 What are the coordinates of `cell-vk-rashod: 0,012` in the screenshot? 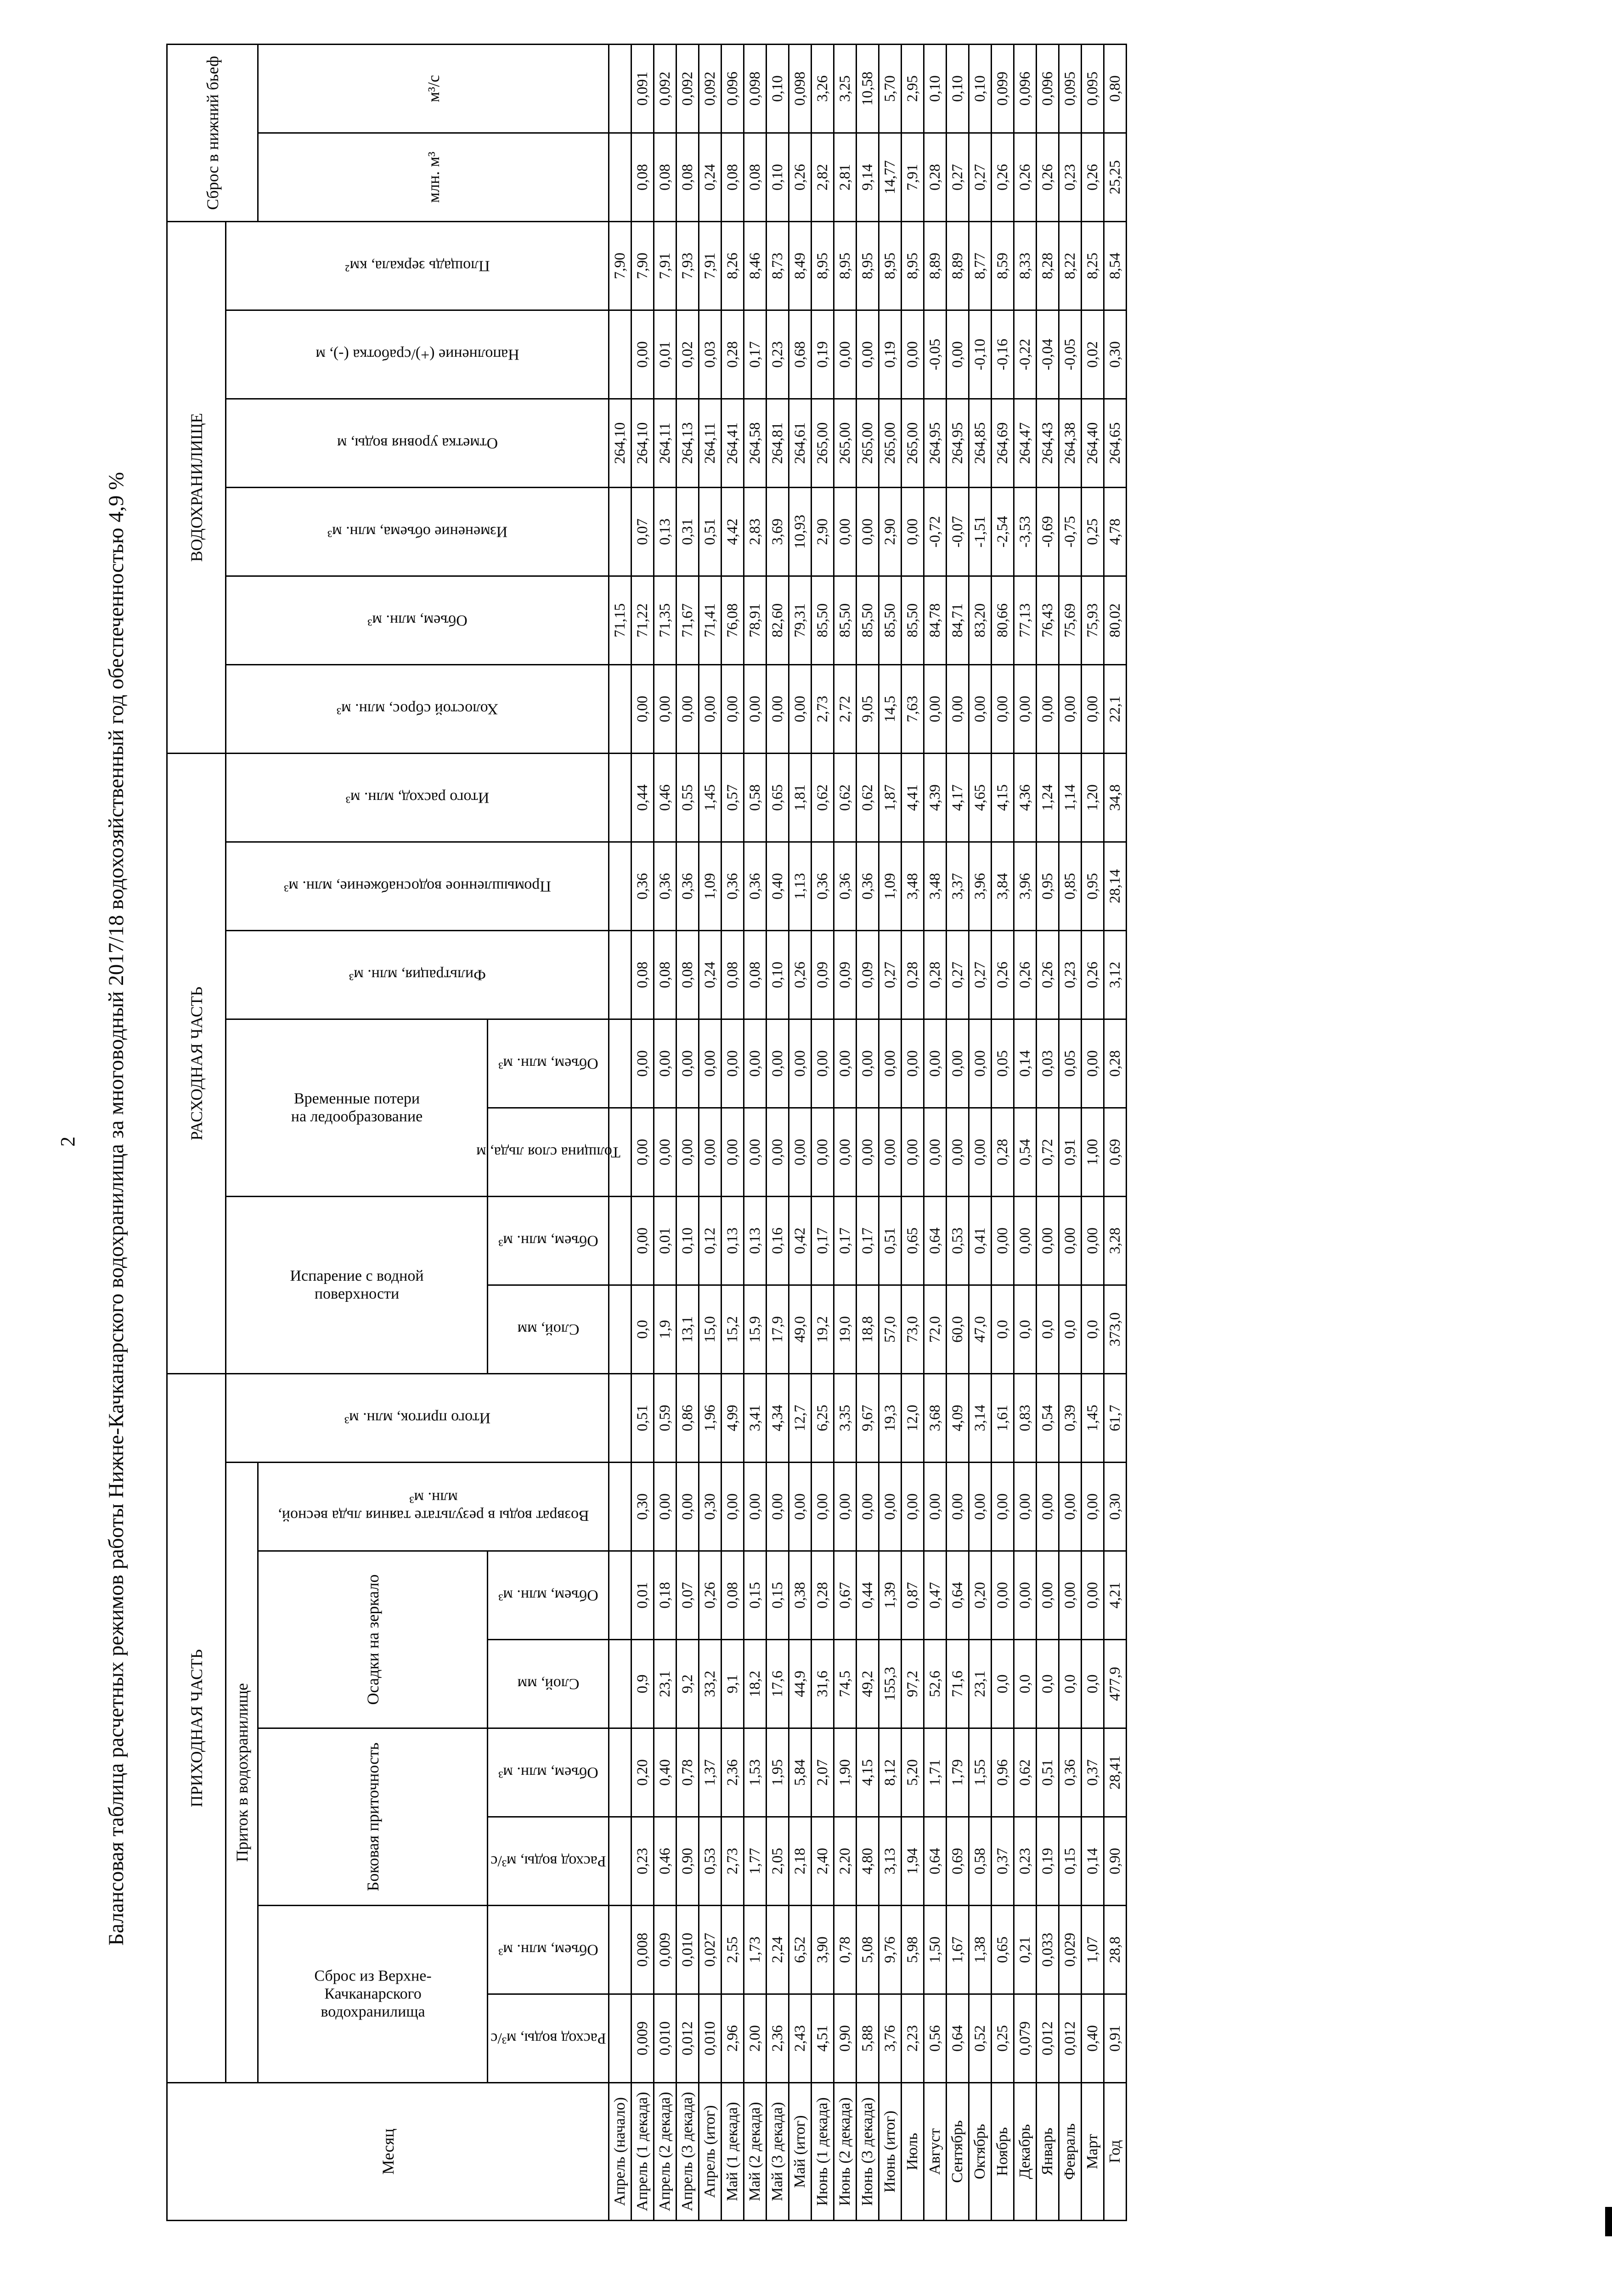 It's located at (1047, 2039).